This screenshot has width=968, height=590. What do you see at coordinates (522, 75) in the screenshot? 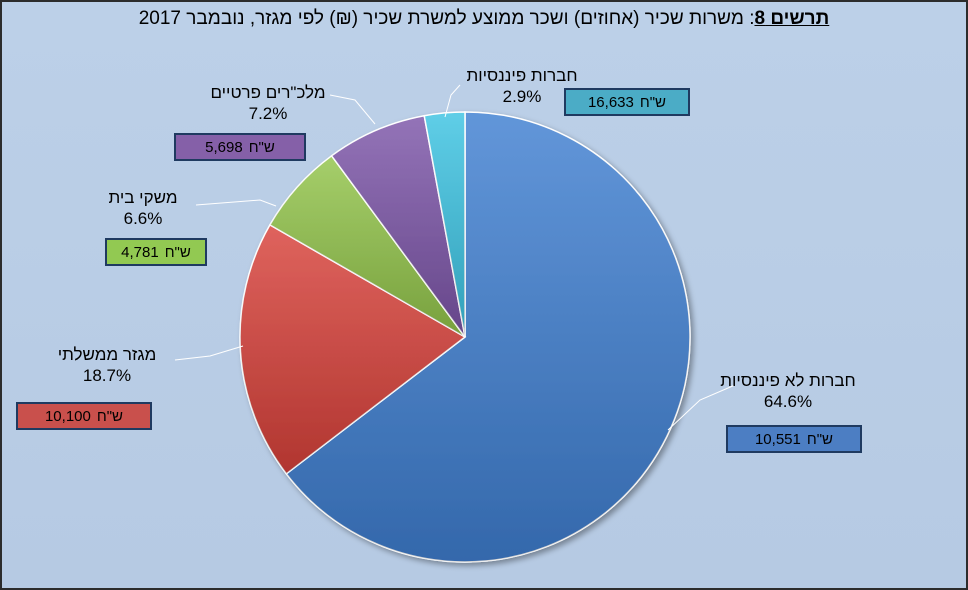
I see `slice-label-name: חברות פיננסיות` at bounding box center [522, 75].